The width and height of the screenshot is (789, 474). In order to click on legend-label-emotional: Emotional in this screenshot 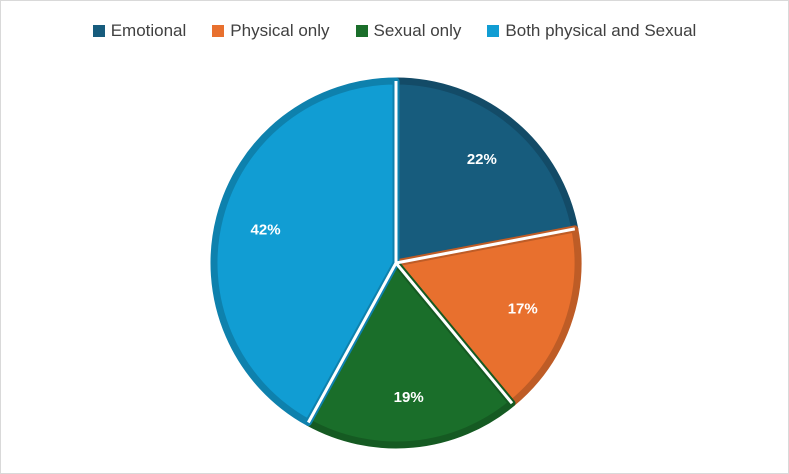, I will do `click(148, 30)`.